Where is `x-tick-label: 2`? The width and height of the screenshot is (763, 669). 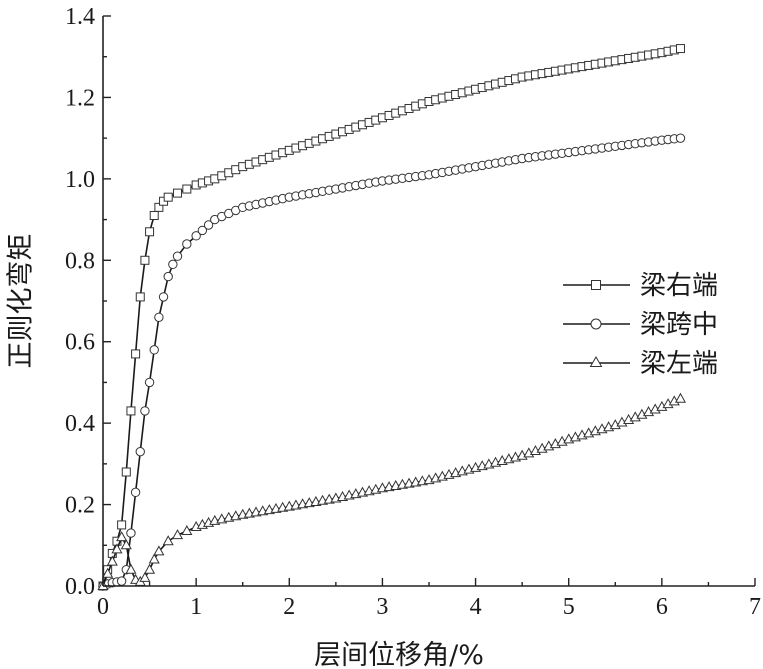 x-tick-label: 2 is located at coordinates (289, 607).